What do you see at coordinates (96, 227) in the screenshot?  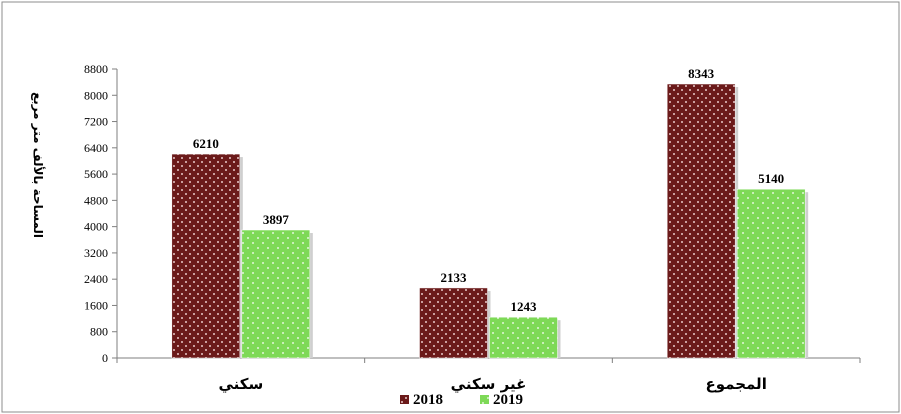 I see `y-tick-label: 4000` at bounding box center [96, 227].